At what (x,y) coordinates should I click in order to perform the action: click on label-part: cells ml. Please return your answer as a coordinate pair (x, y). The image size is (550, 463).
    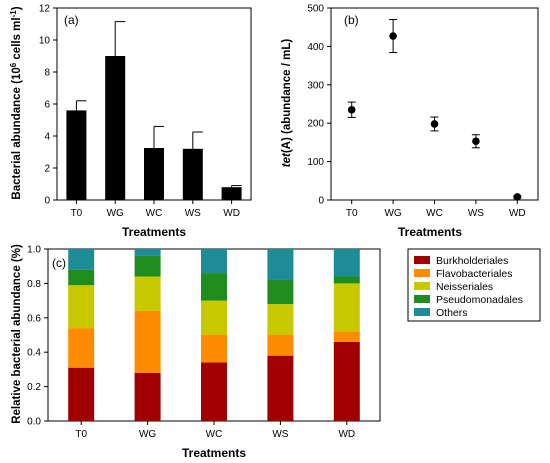
    Looking at the image, I should click on (17, 39).